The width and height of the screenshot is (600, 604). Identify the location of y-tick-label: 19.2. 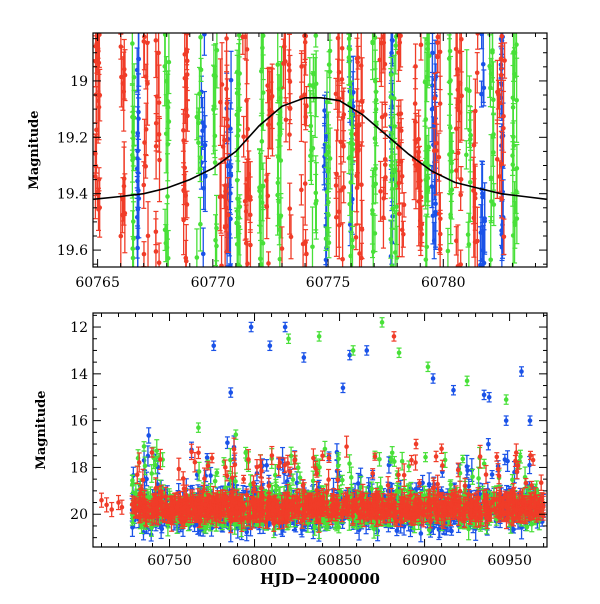
(72, 138).